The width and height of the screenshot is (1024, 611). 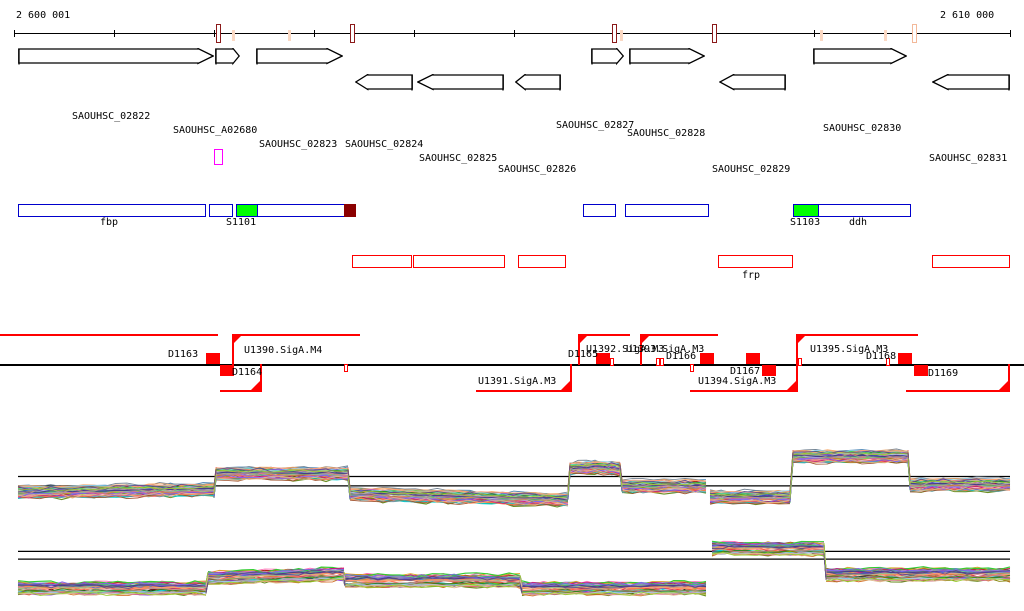 What do you see at coordinates (681, 356) in the screenshot?
I see `tss-label-d1166: D1166` at bounding box center [681, 356].